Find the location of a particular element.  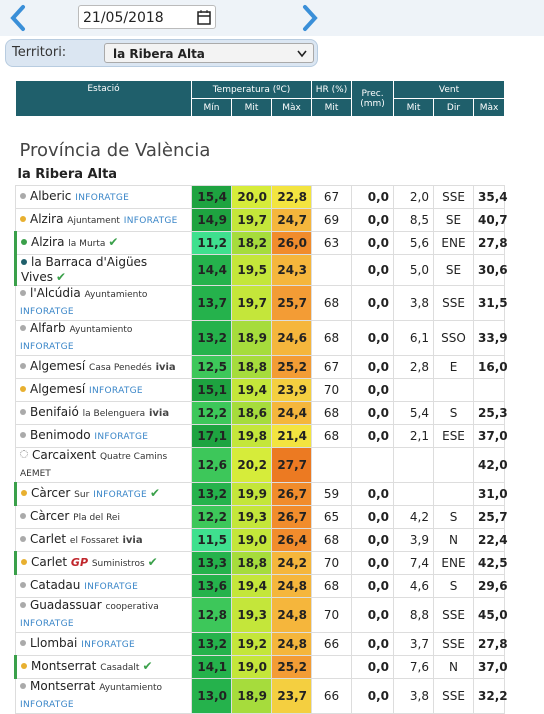

previous-day is located at coordinates (18, 18).